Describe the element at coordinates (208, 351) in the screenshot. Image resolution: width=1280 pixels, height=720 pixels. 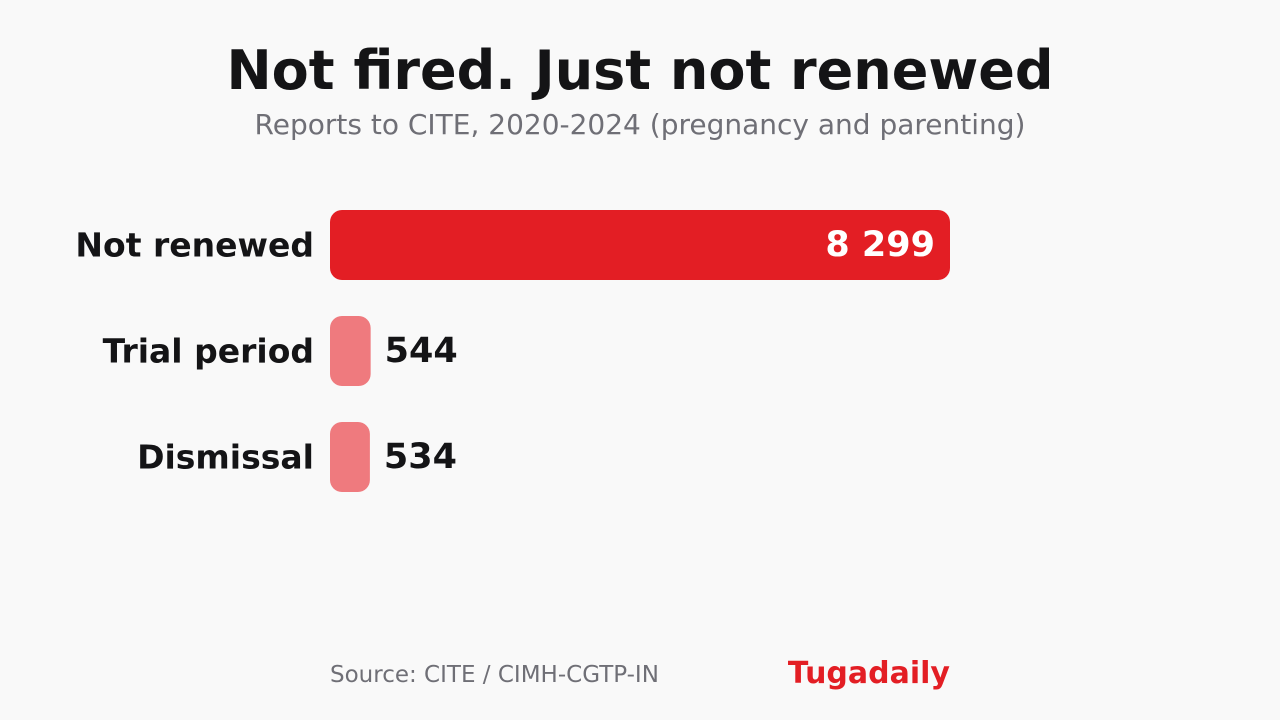
I see `category-label: Trial period` at that location.